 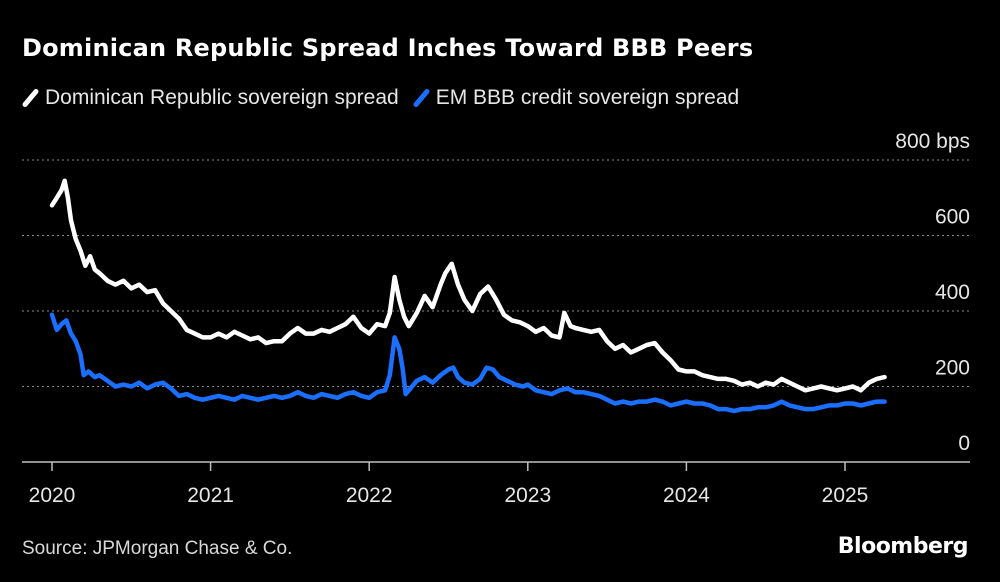 What do you see at coordinates (952, 292) in the screenshot?
I see `y-tick-label: 400` at bounding box center [952, 292].